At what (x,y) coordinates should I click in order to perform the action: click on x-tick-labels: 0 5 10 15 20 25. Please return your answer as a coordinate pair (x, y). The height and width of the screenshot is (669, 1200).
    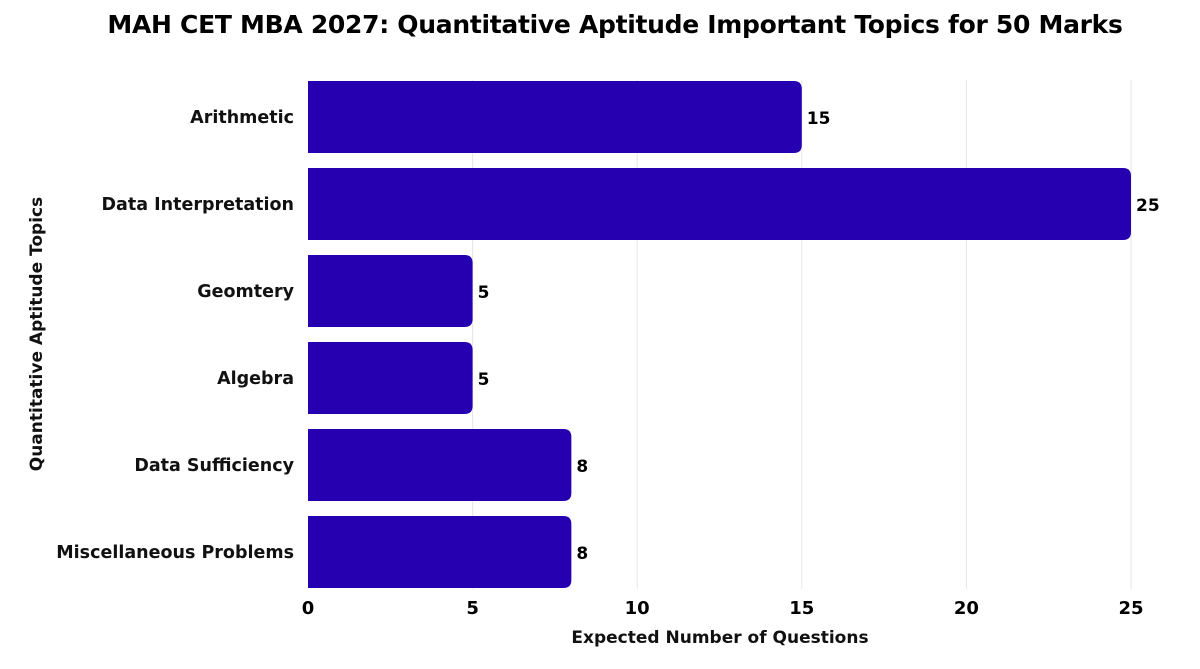
    Looking at the image, I should click on (723, 608).